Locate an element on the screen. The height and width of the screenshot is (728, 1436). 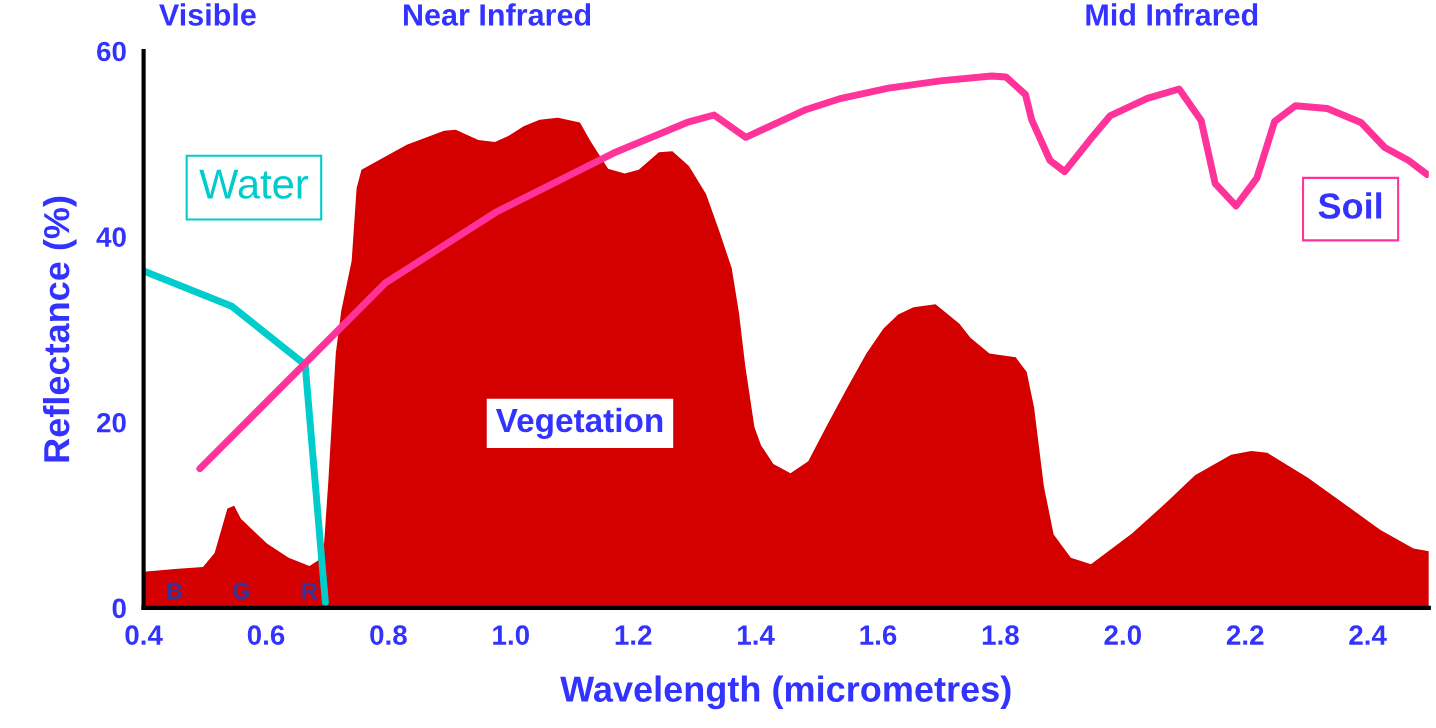
annotation: B is located at coordinates (174, 590).